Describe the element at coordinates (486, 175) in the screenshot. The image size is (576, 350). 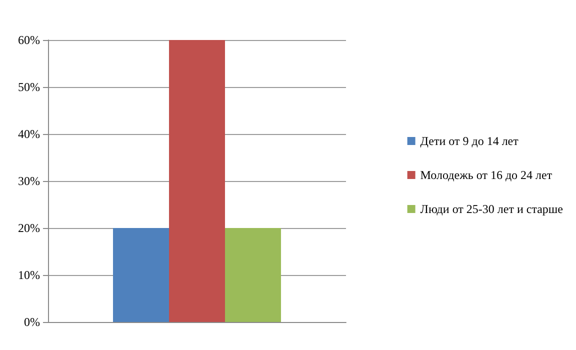
I see `legend-label: Молодежь от 16 до 24 лет` at that location.